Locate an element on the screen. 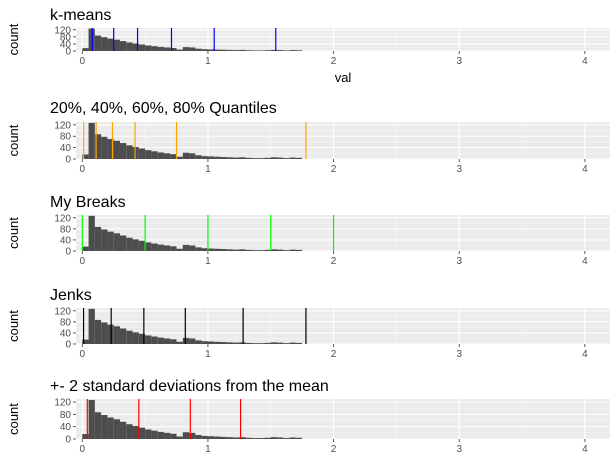 The image size is (616, 463). panel-title: k-means is located at coordinates (80, 15).